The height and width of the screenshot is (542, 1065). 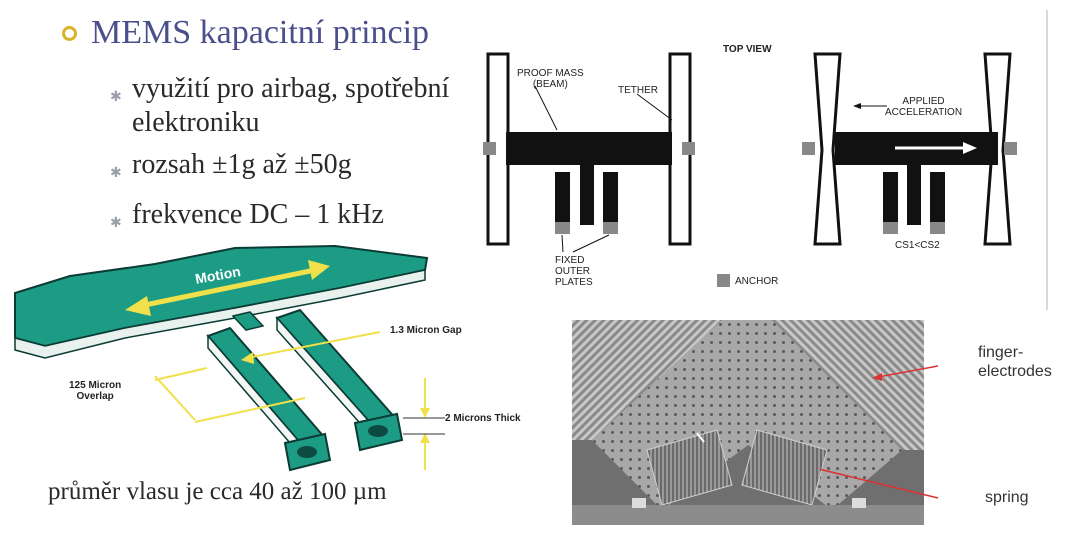 What do you see at coordinates (747, 49) in the screenshot?
I see `top-view-title: TOP VIEW` at bounding box center [747, 49].